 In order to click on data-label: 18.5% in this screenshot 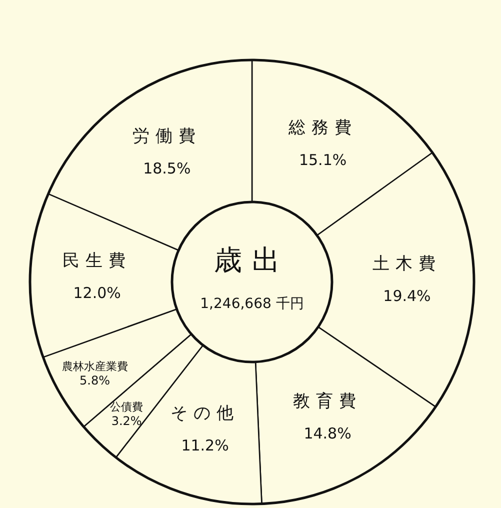, I will do `click(167, 168)`.